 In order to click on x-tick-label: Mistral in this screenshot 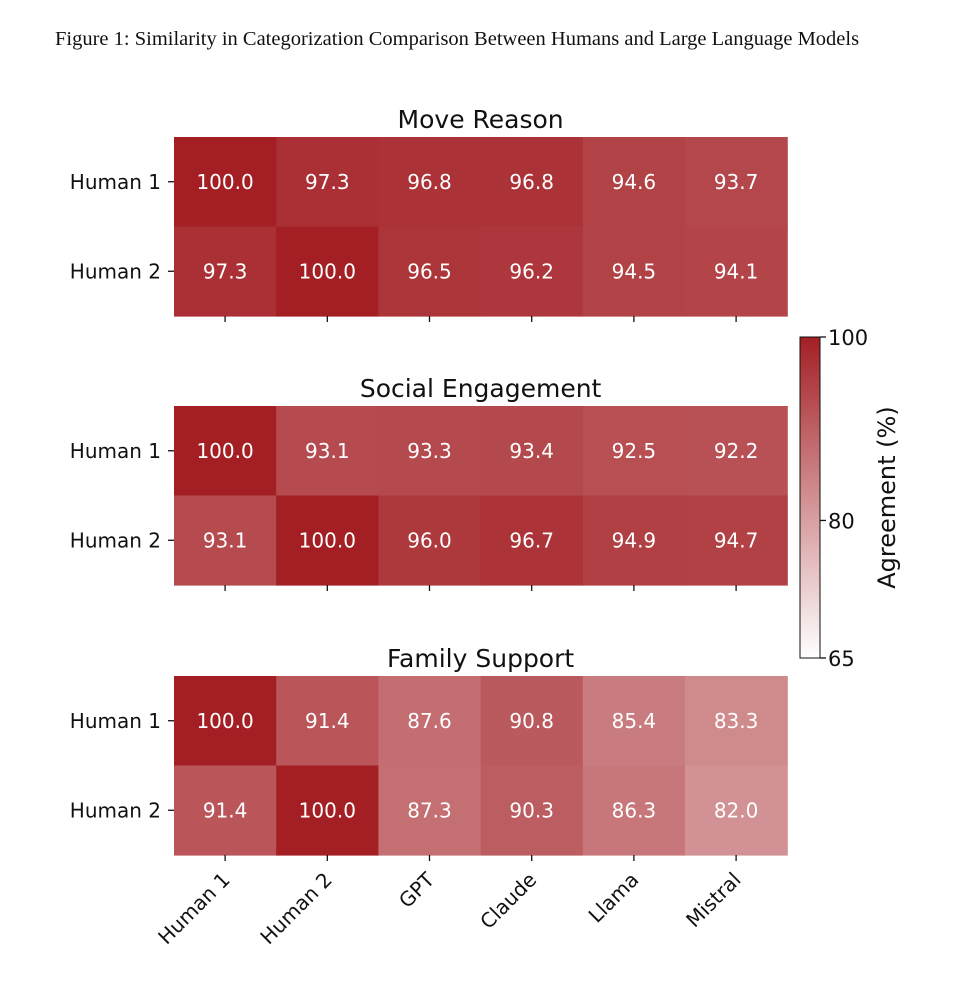, I will do `click(713, 900)`.